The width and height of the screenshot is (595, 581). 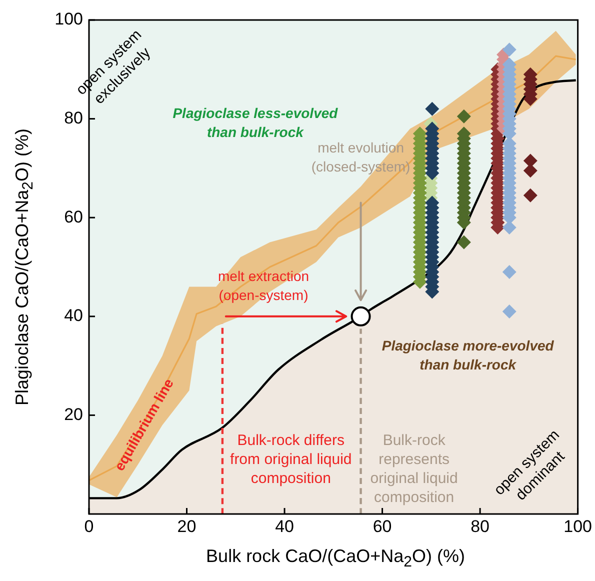 I want to click on x-tick-label: 40, so click(x=284, y=526).